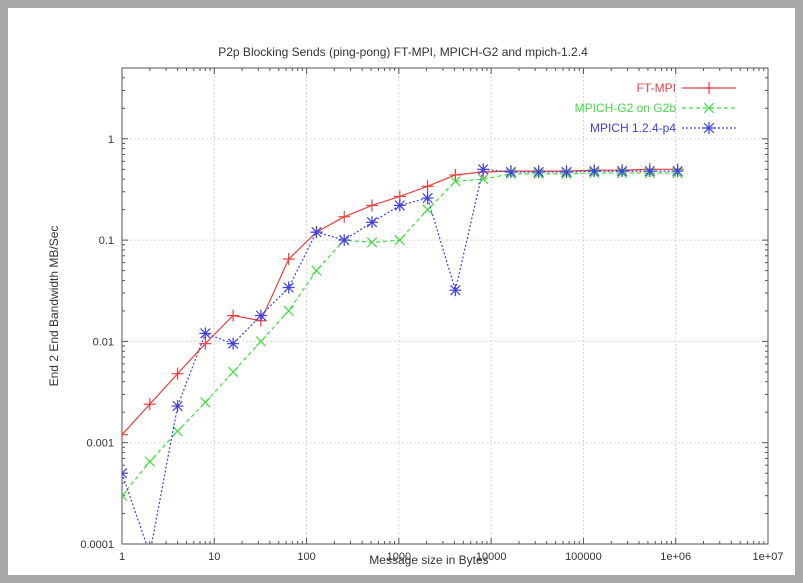  What do you see at coordinates (583, 557) in the screenshot?
I see `x-tick-label: 100000` at bounding box center [583, 557].